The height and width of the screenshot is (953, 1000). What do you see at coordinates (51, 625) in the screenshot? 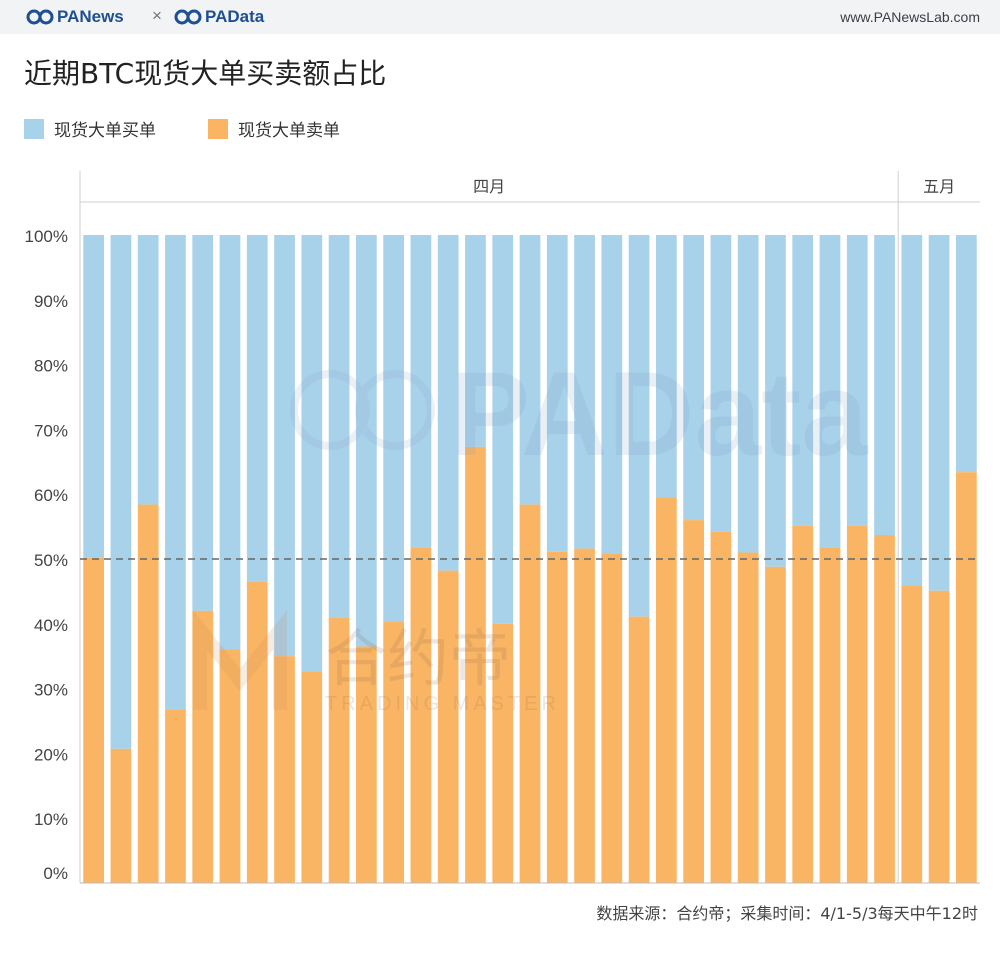
I see `y-tick-label-6: 40%` at bounding box center [51, 625].